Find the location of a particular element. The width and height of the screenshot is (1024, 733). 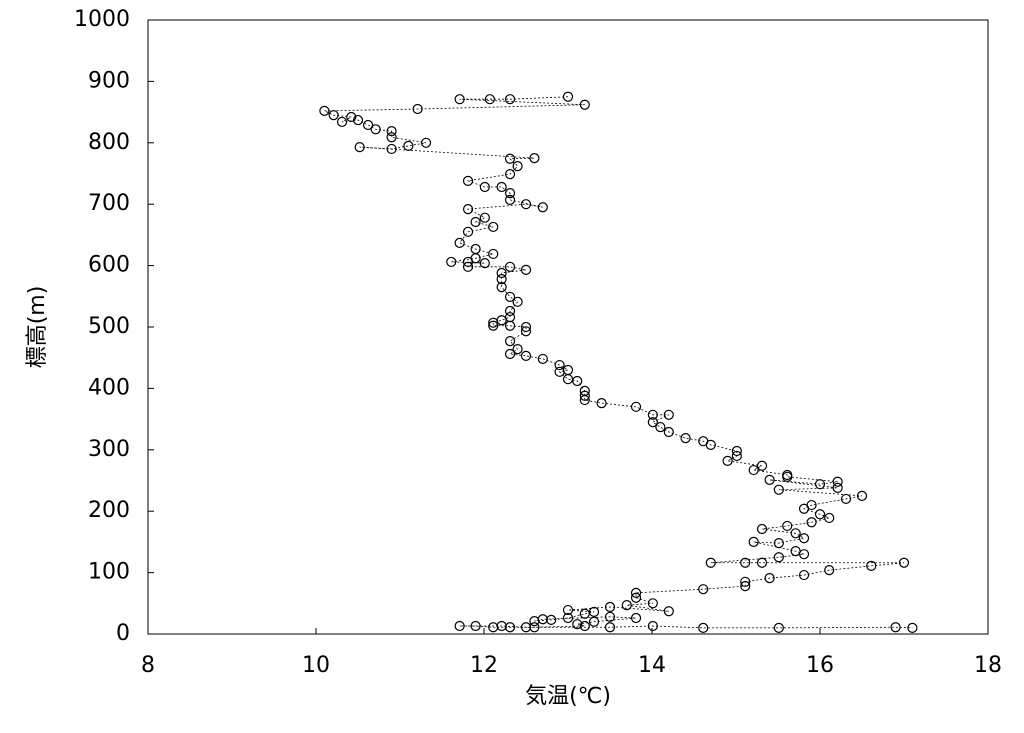

y-axis-label: 標高(m) is located at coordinates (37, 327).